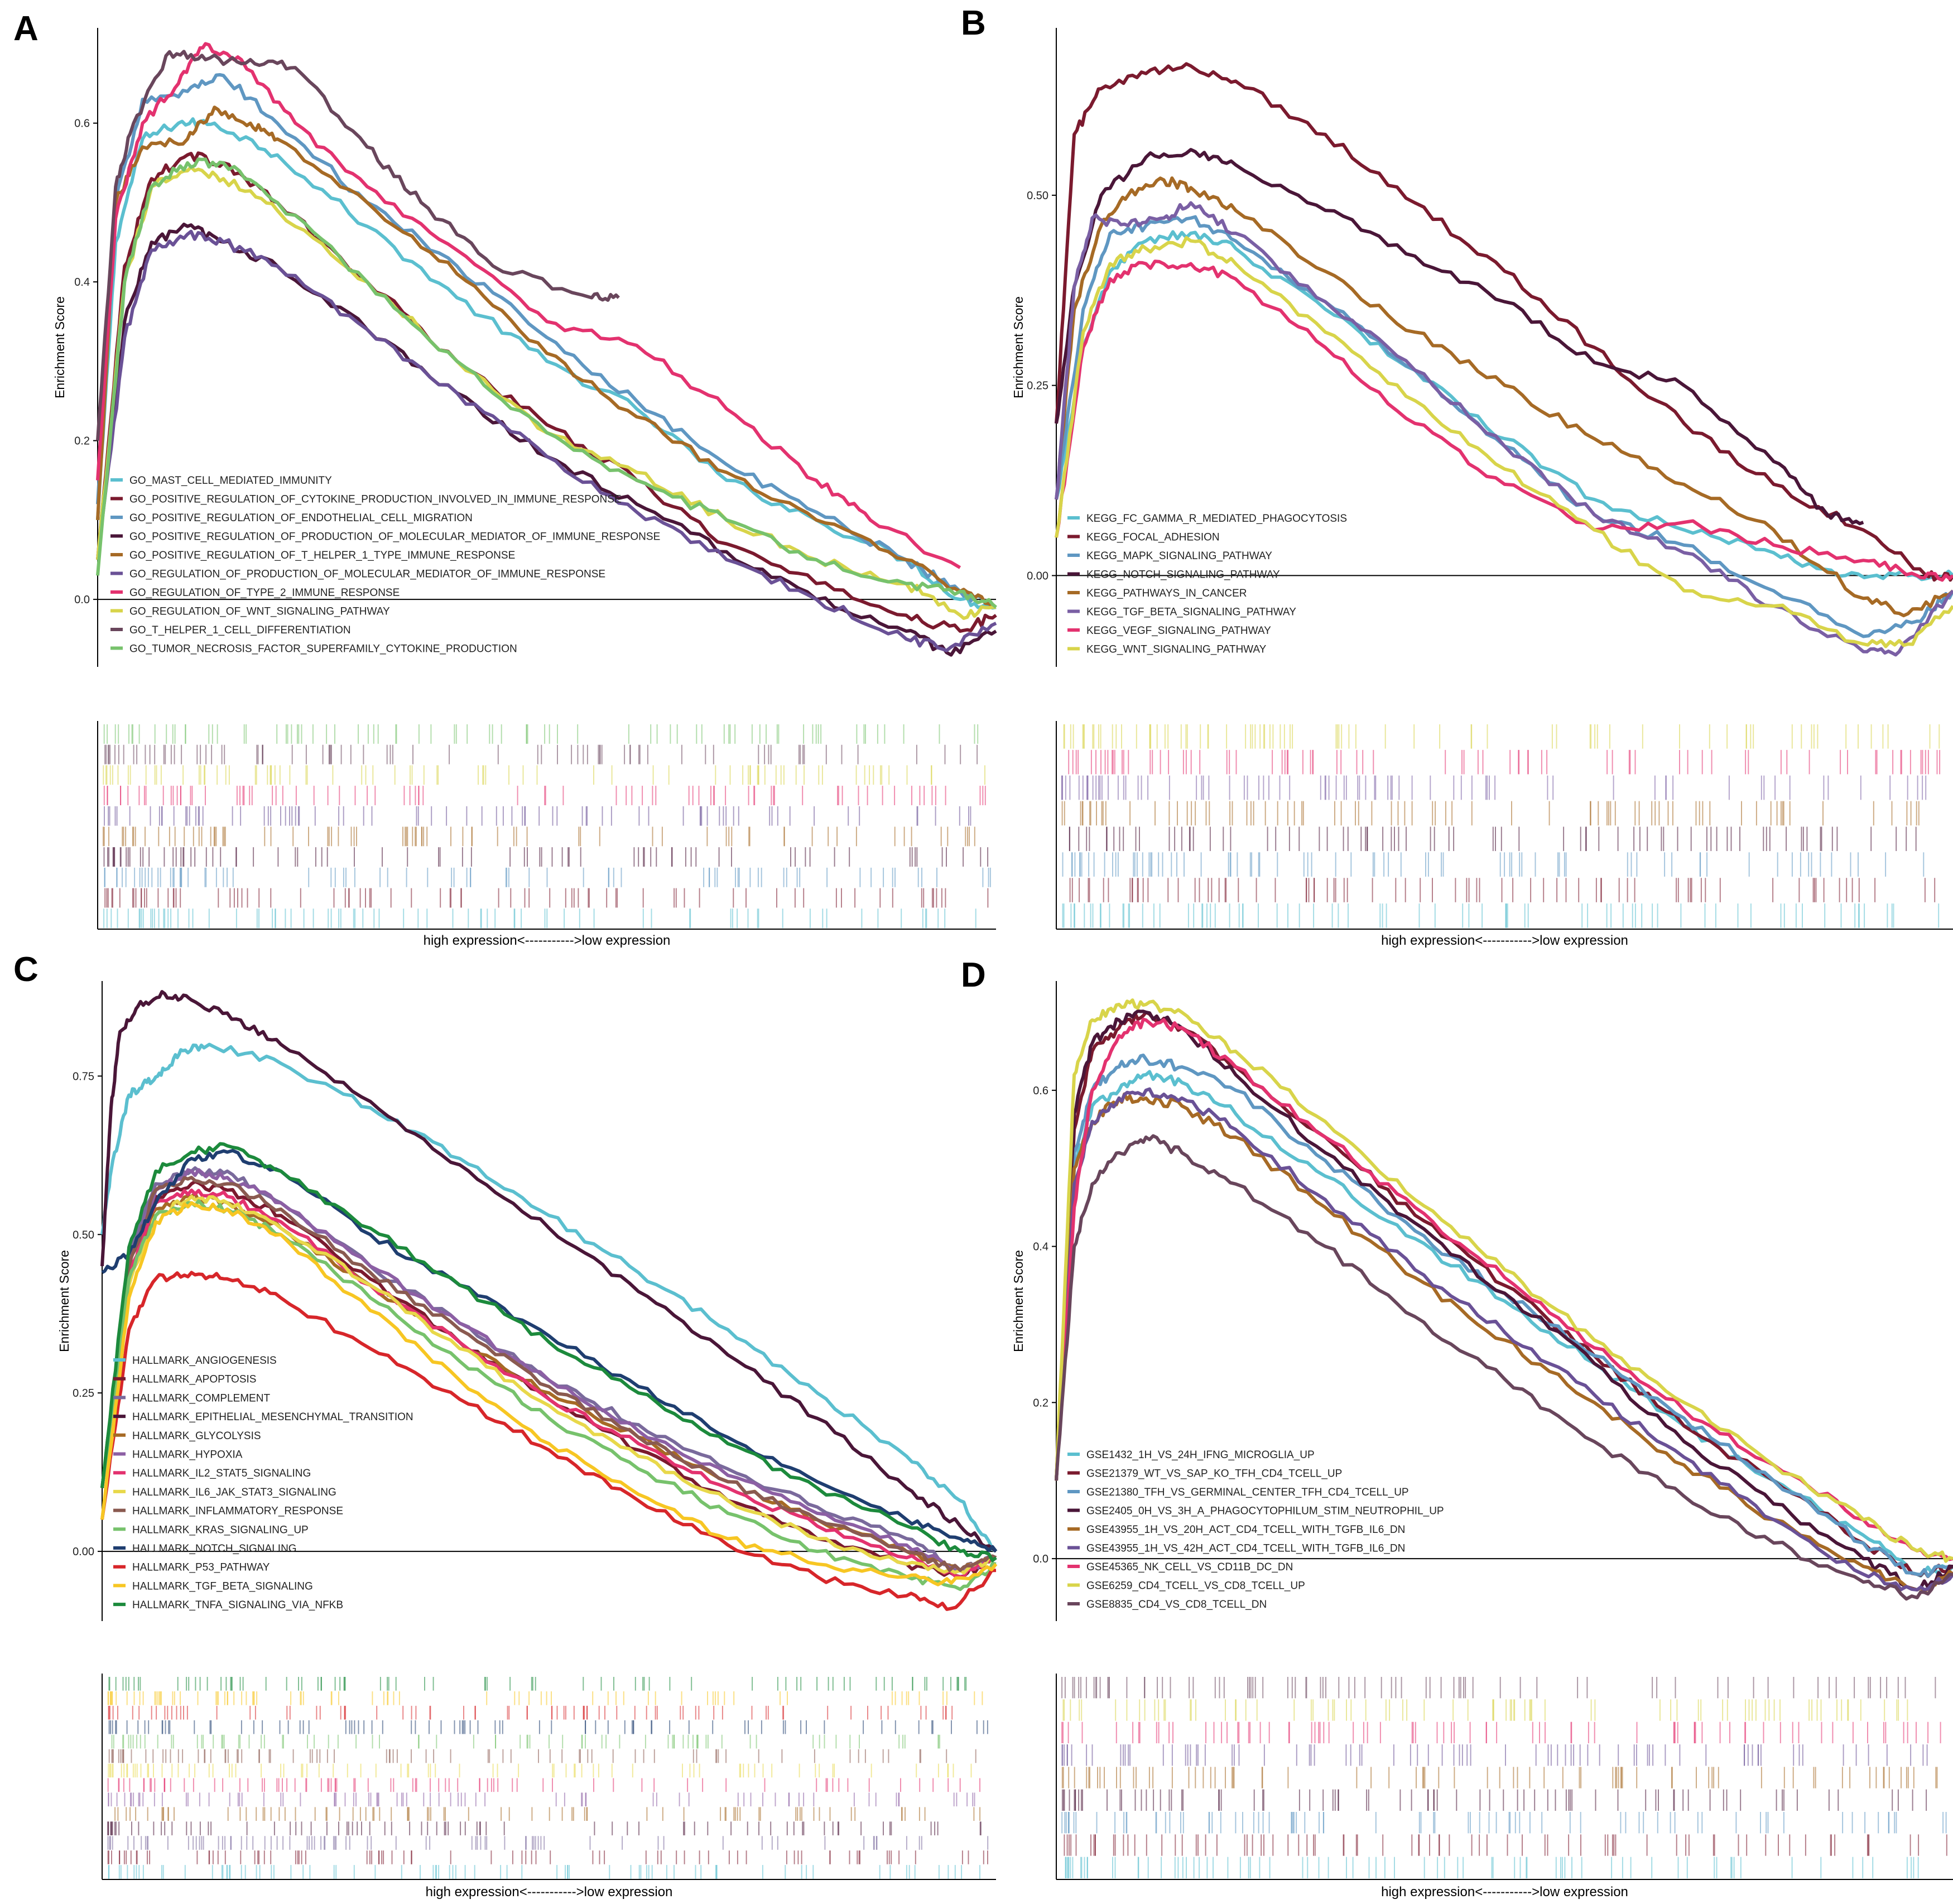 The image size is (1953, 1904). Describe the element at coordinates (1216, 519) in the screenshot. I see `legend-label: KEGG_FC_GAMMA_R_MEDIATED_PHAGOCYTOSIS` at that location.